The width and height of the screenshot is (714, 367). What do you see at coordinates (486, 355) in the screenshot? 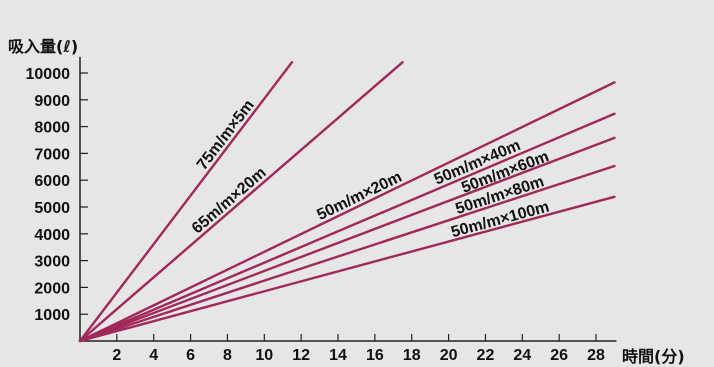
I see `x-tick-label: 22` at bounding box center [486, 355].